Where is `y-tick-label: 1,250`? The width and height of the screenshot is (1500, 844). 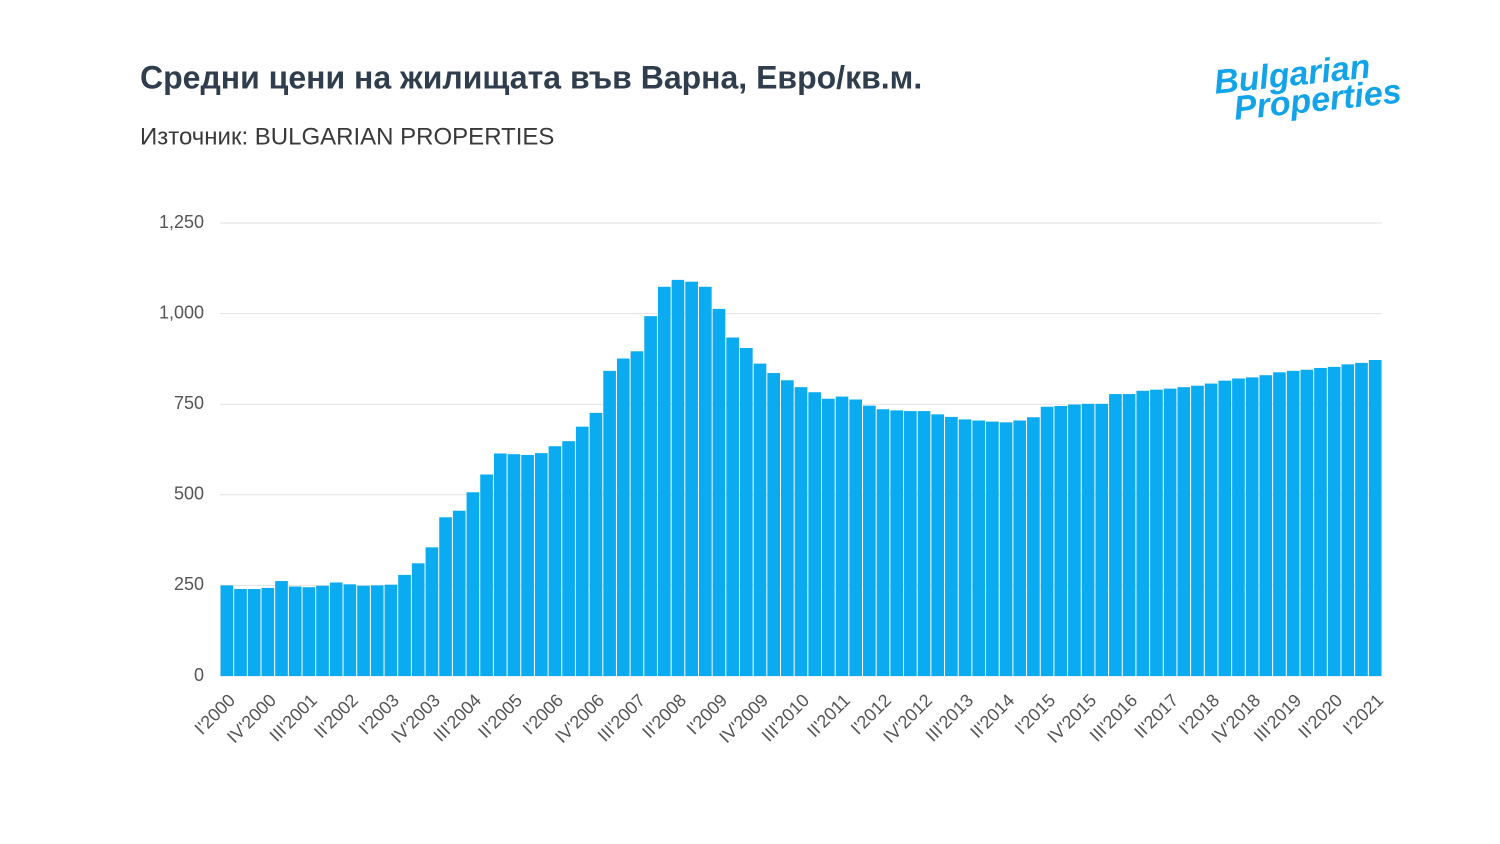 y-tick-label: 1,250 is located at coordinates (181, 222).